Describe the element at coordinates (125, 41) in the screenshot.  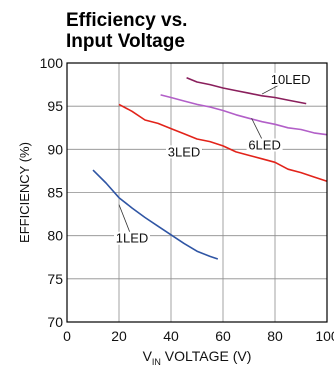
I see `chart-title-line-2: Input Voltage` at that location.